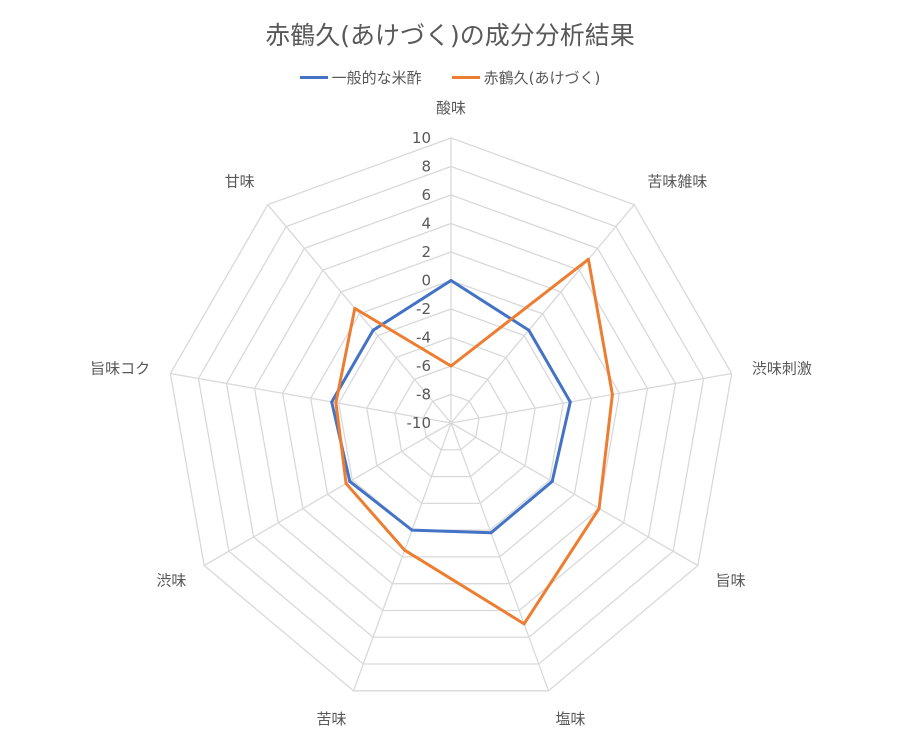 This screenshot has height=748, width=900. What do you see at coordinates (426, 224) in the screenshot?
I see `tick-label: 4` at bounding box center [426, 224].